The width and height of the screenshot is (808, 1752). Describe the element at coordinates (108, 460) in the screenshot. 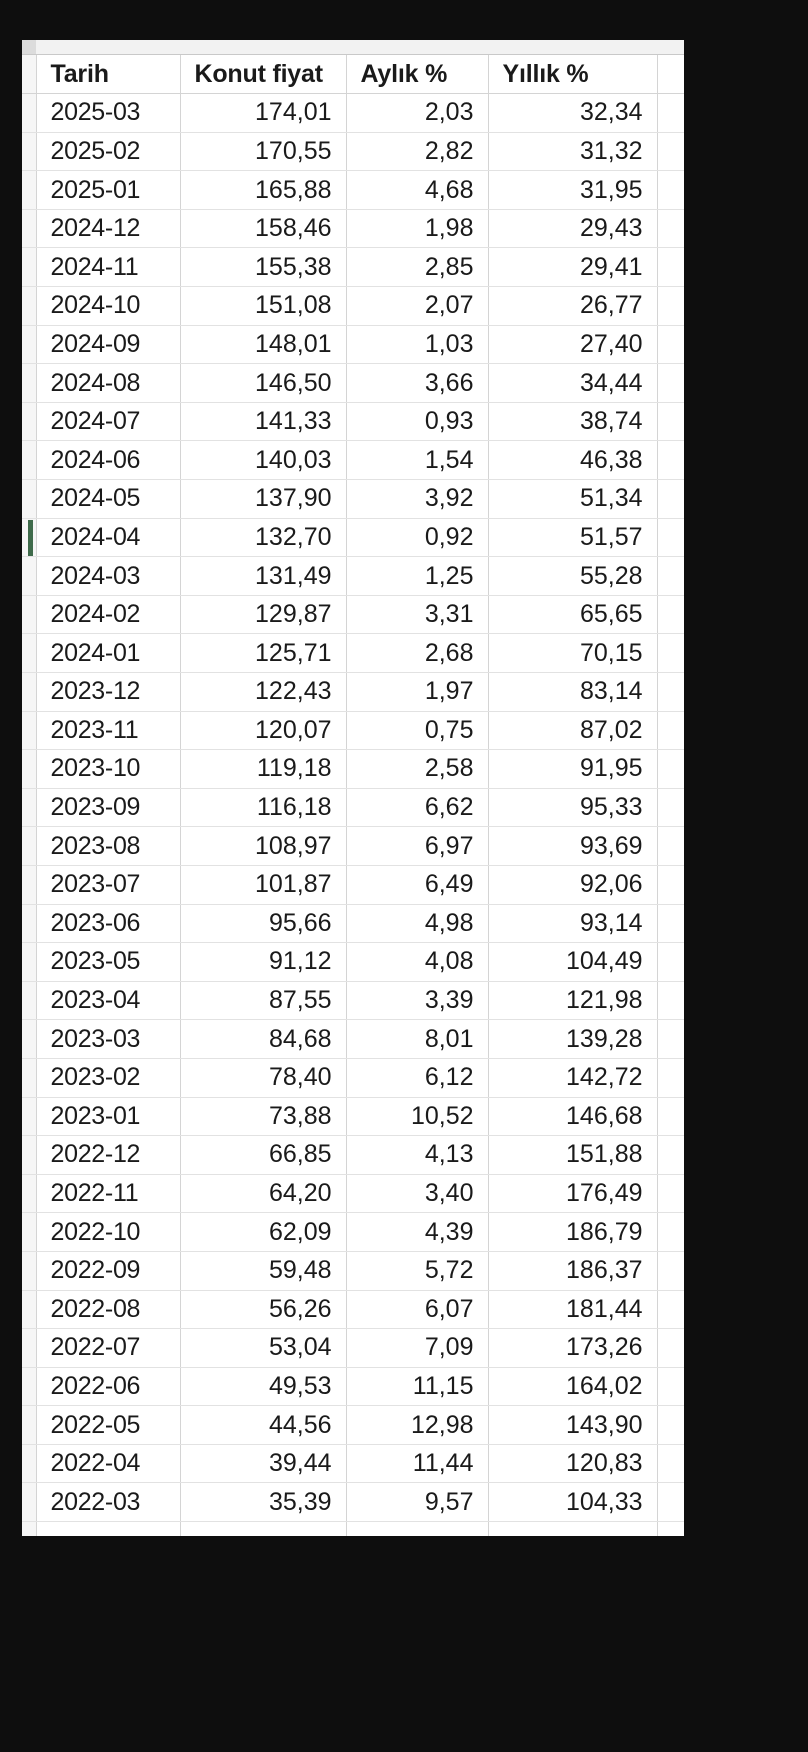

I see `cell-tarih: 2024-06` at that location.